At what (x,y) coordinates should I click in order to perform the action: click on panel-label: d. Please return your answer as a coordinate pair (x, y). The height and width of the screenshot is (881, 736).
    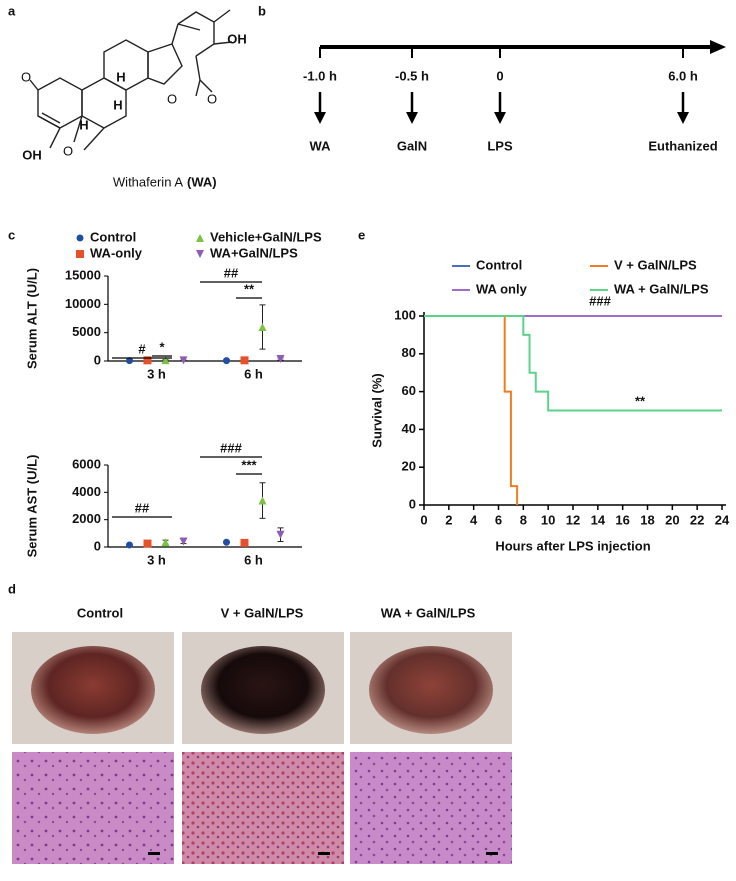
    Looking at the image, I should click on (12, 588).